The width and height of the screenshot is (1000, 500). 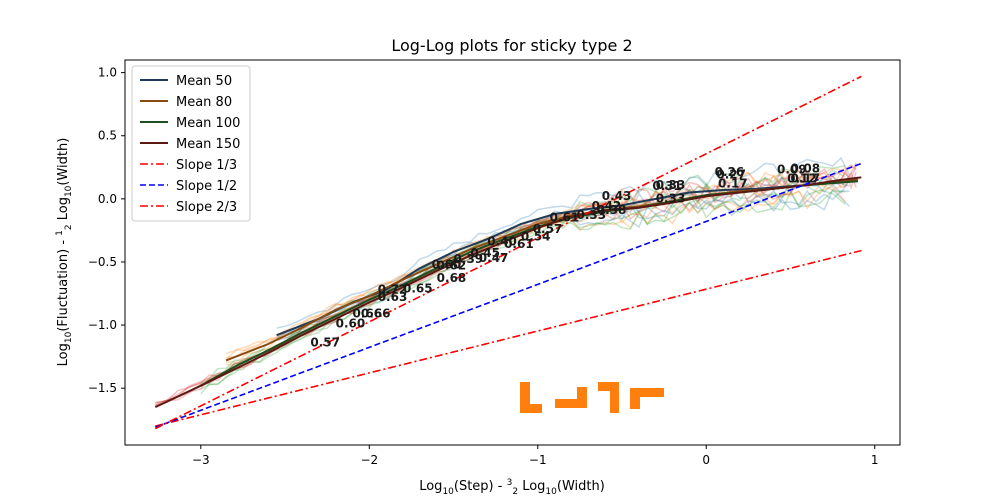 What do you see at coordinates (802, 178) in the screenshot?
I see `slope-annotation: 0.12` at bounding box center [802, 178].